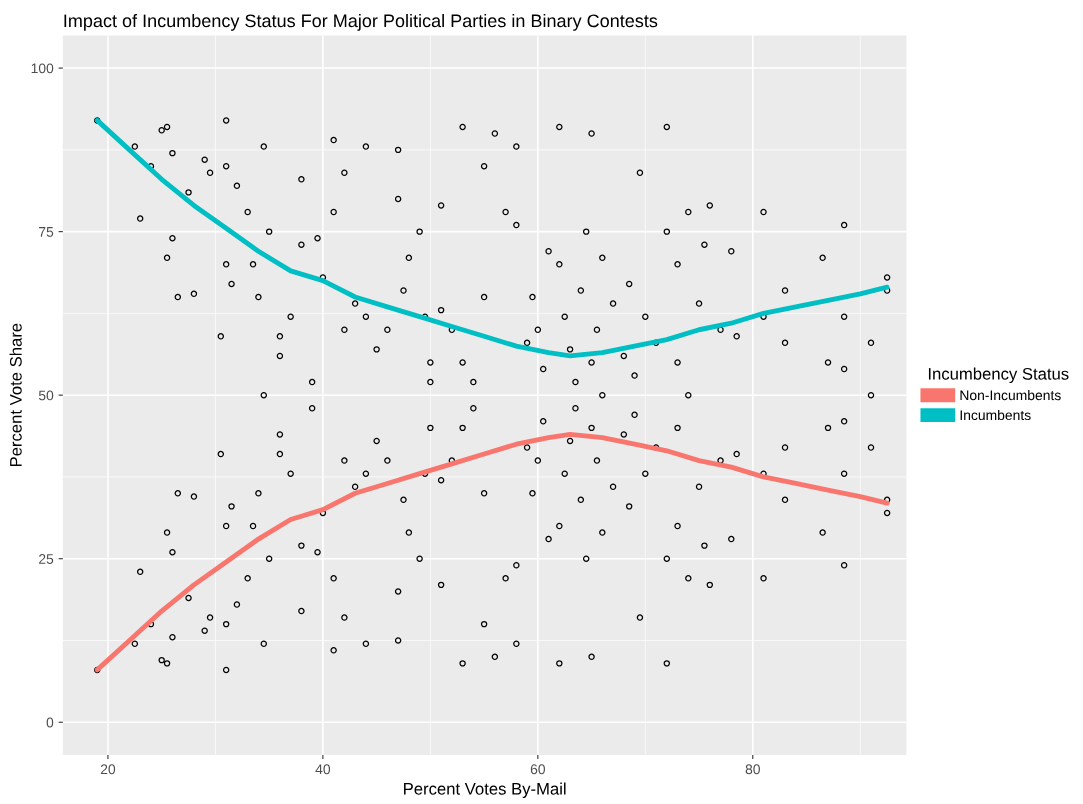 This screenshot has width=1083, height=804. I want to click on legend-label: Non-Incumbents, so click(1010, 395).